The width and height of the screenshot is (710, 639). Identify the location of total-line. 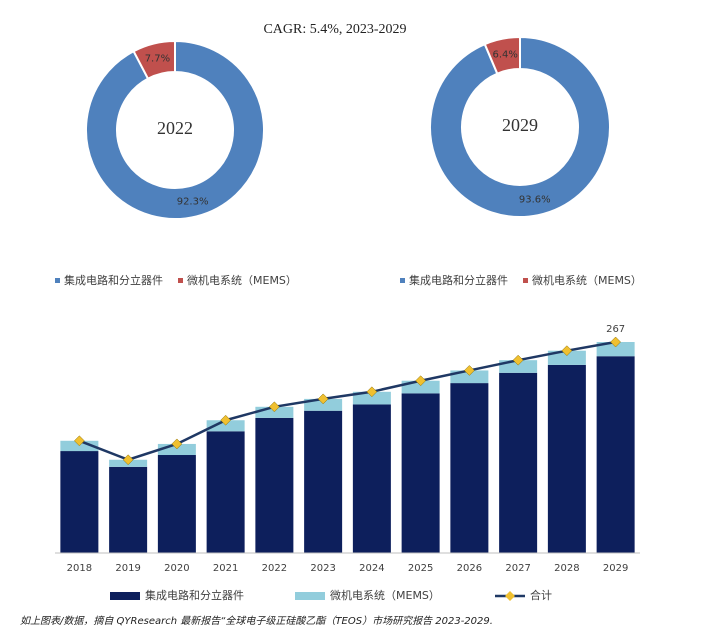
(347, 401).